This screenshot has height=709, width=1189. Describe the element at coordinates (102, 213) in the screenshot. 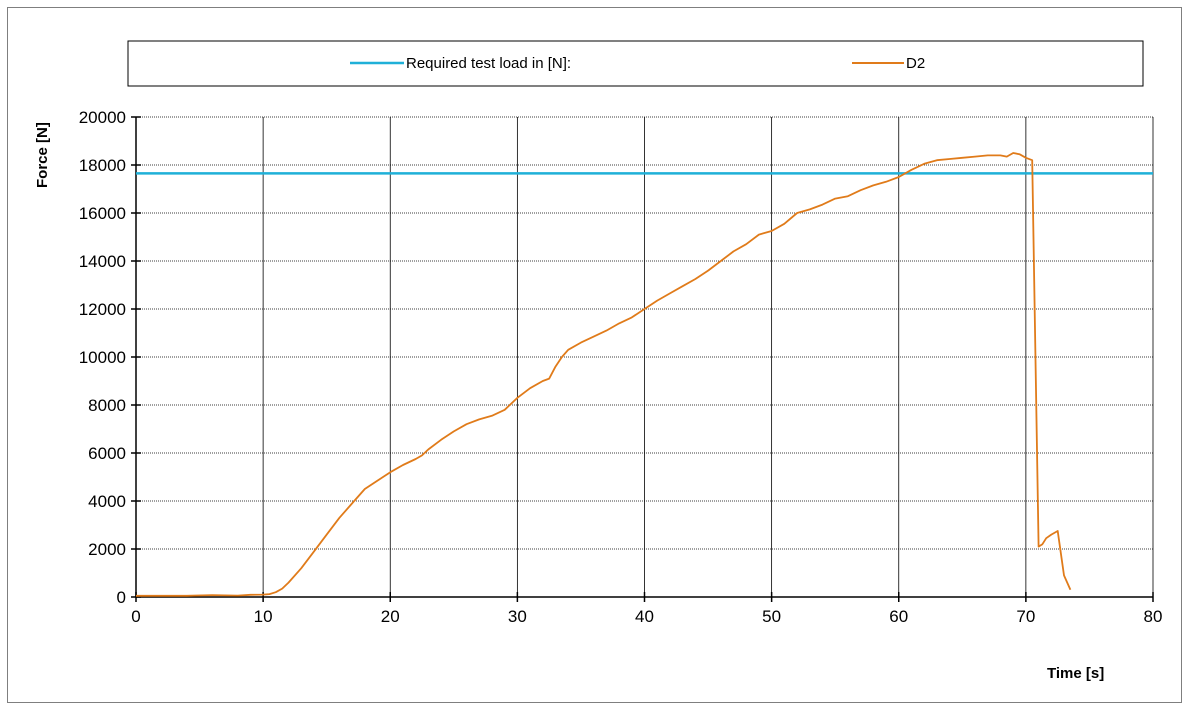

I see `y-tick-label: 16000` at that location.